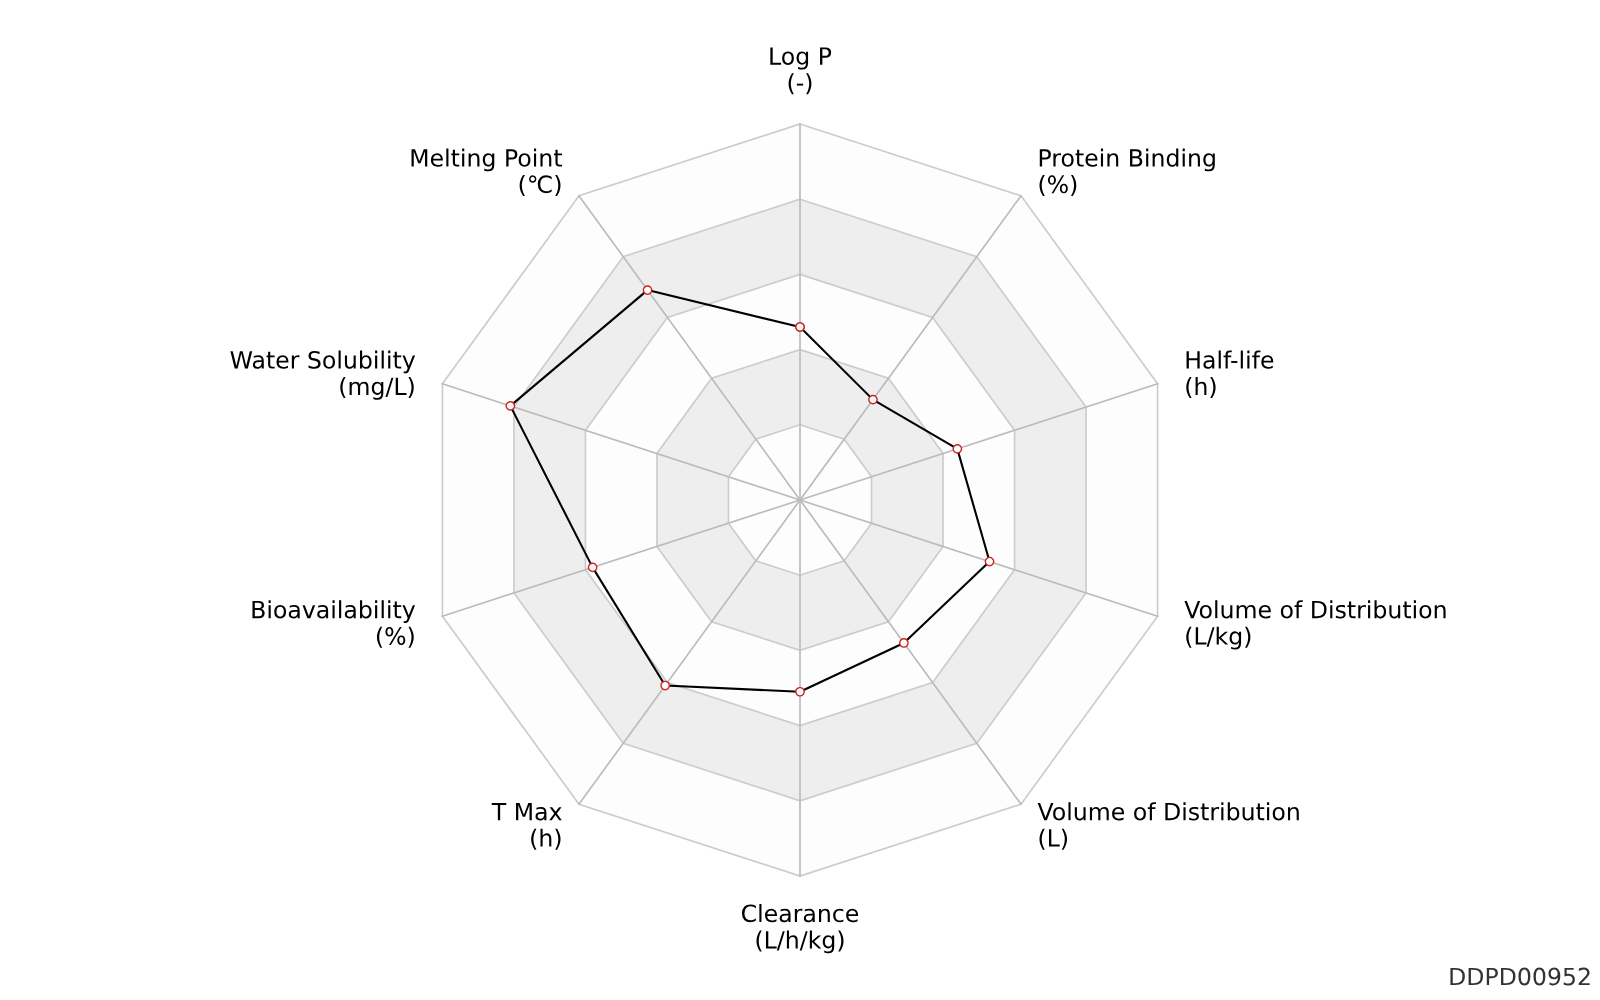 This screenshot has width=1600, height=1000. Describe the element at coordinates (1315, 625) in the screenshot. I see `spoke-label: Volume of Distribution (L/kg)` at that location.